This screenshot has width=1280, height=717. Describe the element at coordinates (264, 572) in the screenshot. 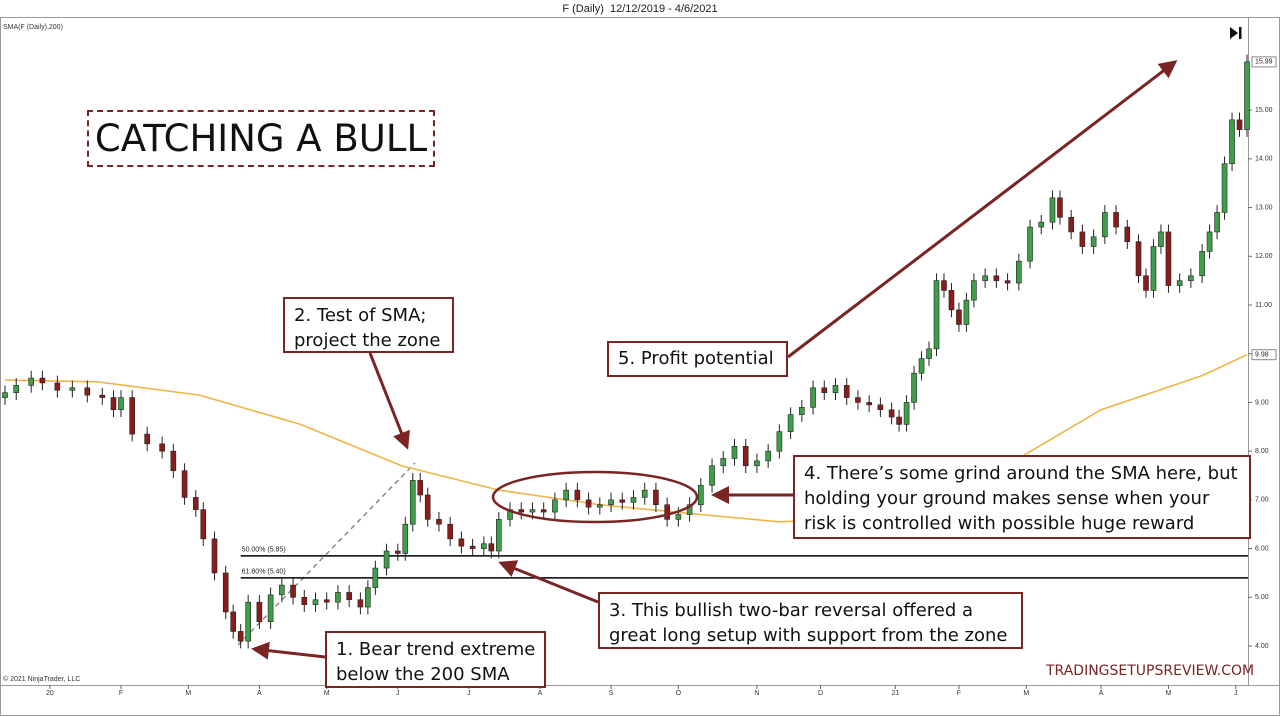

I see `level-label: 61.80% (5.40)` at that location.